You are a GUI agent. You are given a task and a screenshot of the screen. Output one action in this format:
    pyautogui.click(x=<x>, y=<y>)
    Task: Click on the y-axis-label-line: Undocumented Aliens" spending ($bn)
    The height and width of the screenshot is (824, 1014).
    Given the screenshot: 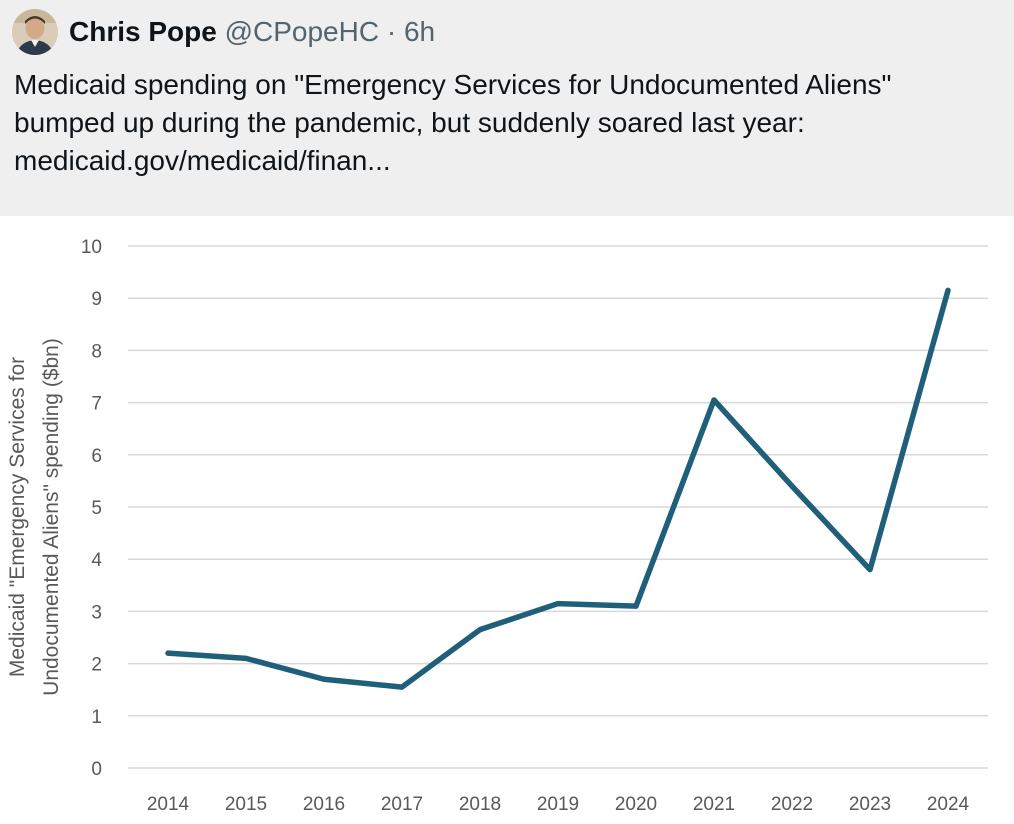 What is the action you would take?
    pyautogui.click(x=51, y=517)
    